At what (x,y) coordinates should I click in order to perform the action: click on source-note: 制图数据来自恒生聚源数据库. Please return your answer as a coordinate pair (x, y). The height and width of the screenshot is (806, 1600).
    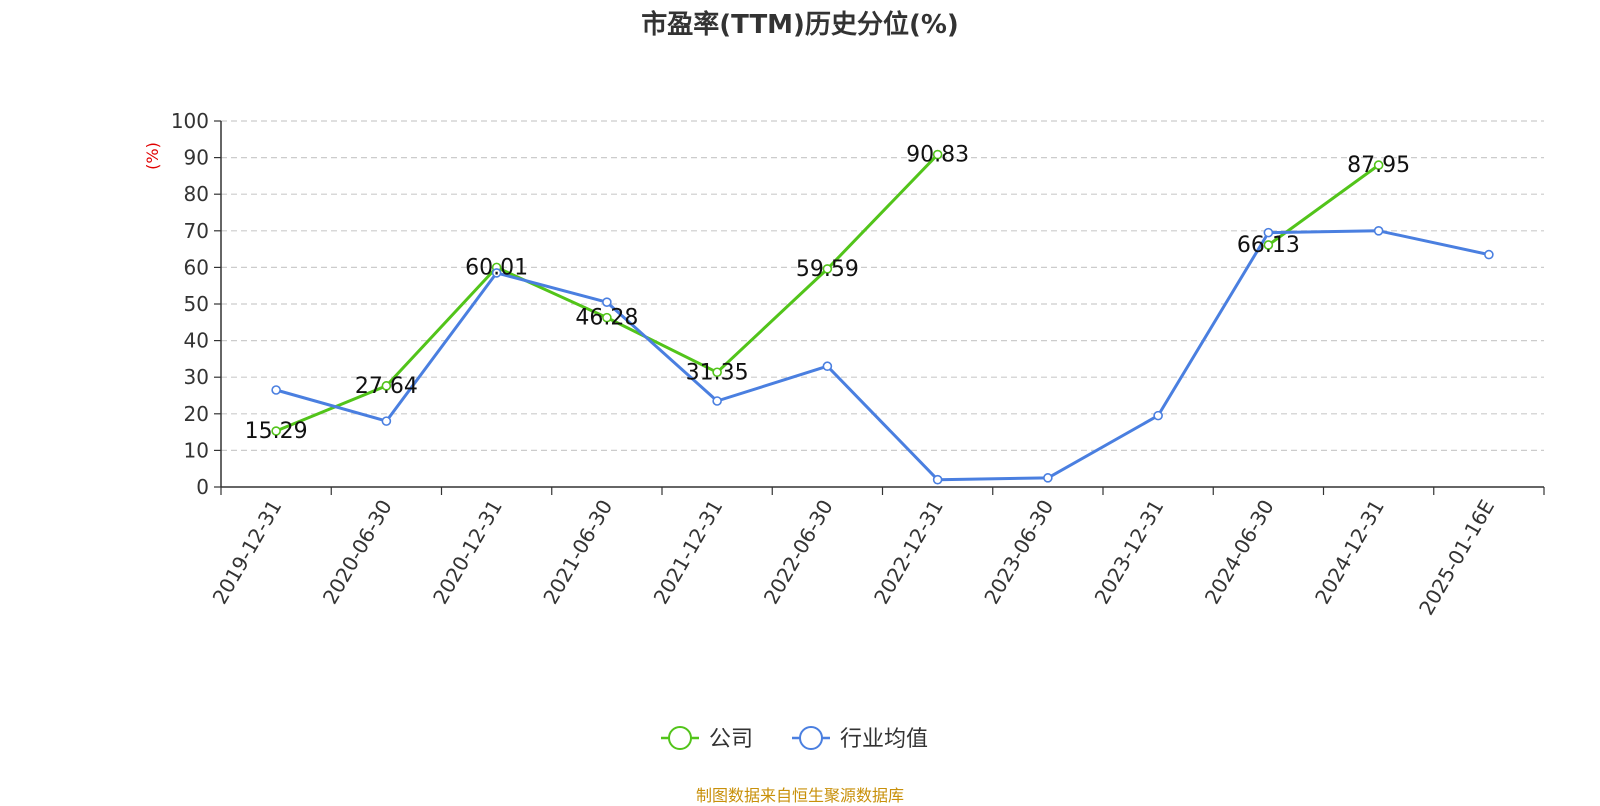
    Looking at the image, I should click on (799, 795).